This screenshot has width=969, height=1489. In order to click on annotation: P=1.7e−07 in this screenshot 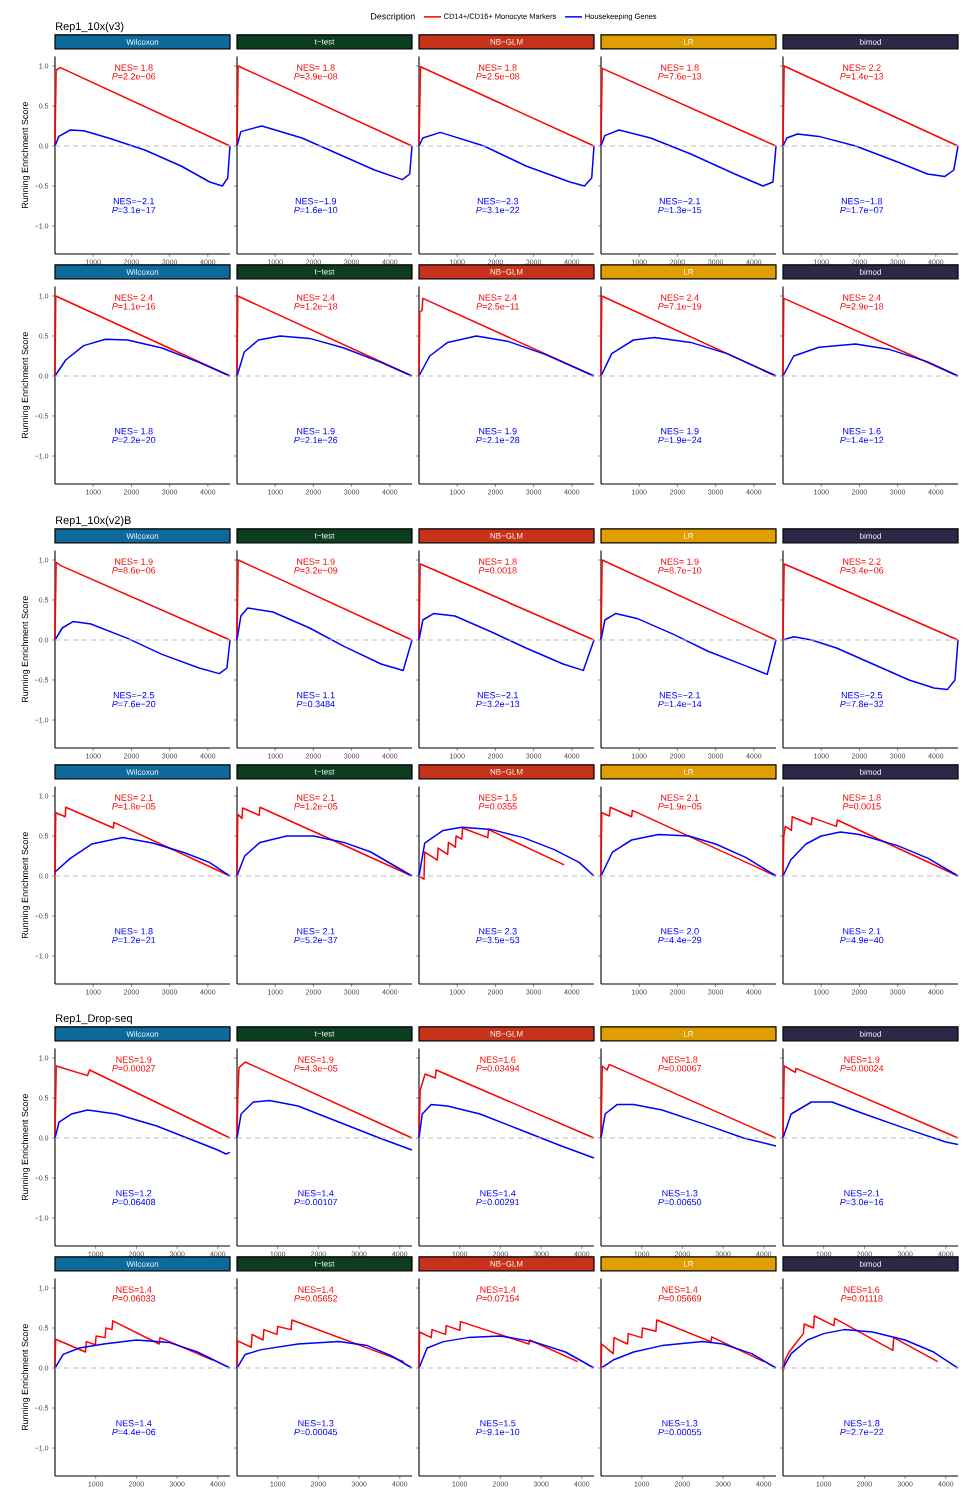, I will do `click(862, 210)`.